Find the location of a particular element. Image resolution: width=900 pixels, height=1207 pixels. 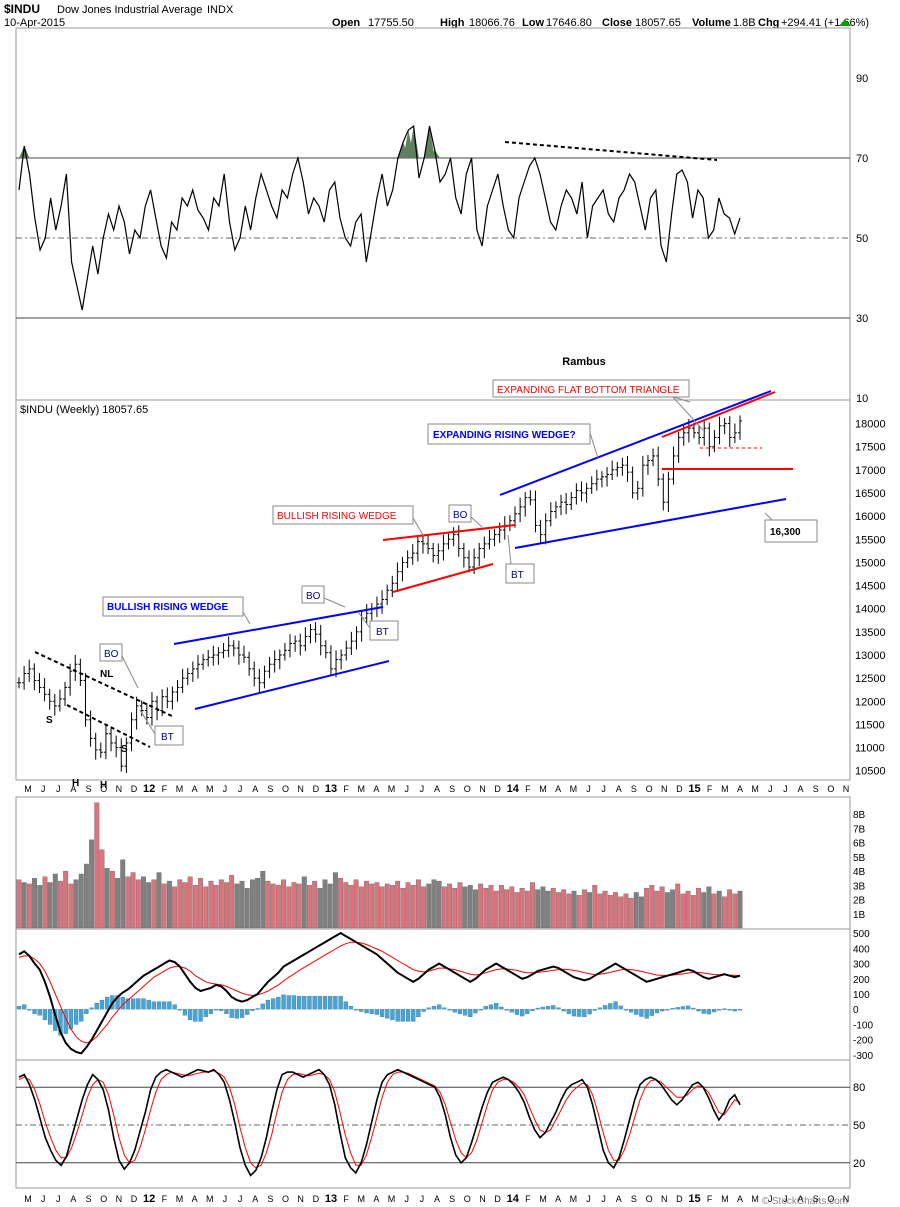

x-tick-label: 13 is located at coordinates (331, 789).